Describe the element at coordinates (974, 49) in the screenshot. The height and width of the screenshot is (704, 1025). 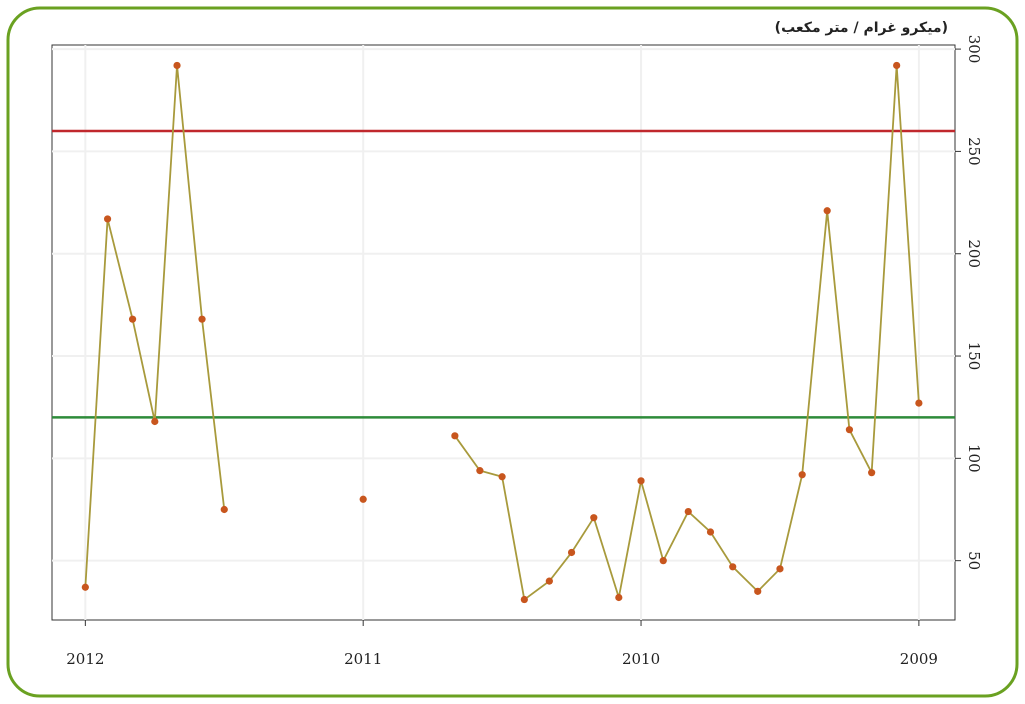
I see `y-tick-label: 300` at that location.